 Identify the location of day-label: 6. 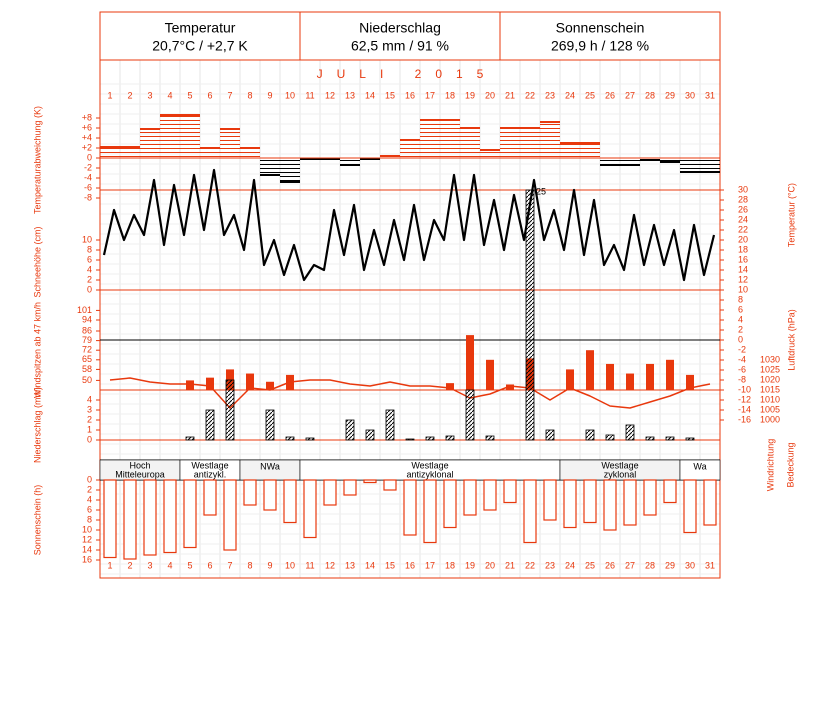
(209, 95).